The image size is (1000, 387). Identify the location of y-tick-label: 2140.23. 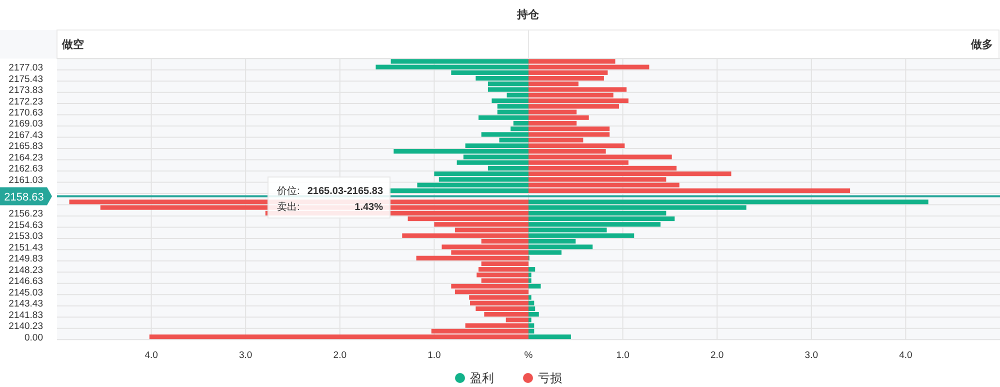
(25, 326).